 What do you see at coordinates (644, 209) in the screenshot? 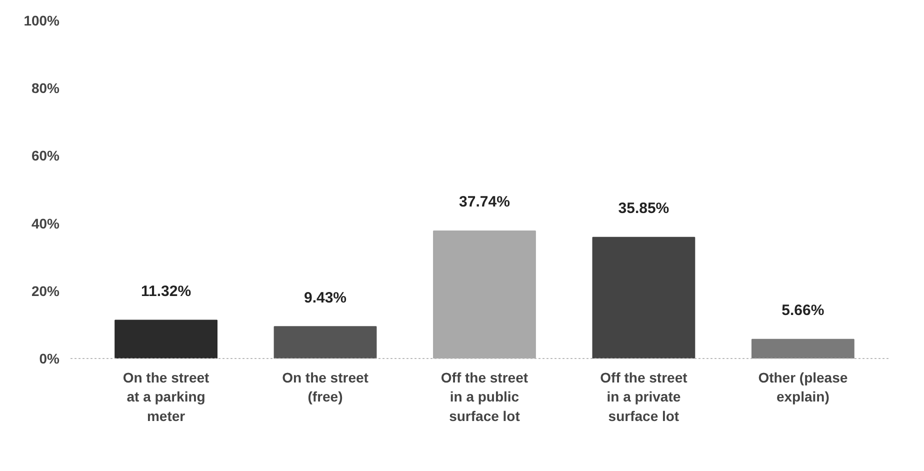
I see `data-label: 35.85%` at bounding box center [644, 209].